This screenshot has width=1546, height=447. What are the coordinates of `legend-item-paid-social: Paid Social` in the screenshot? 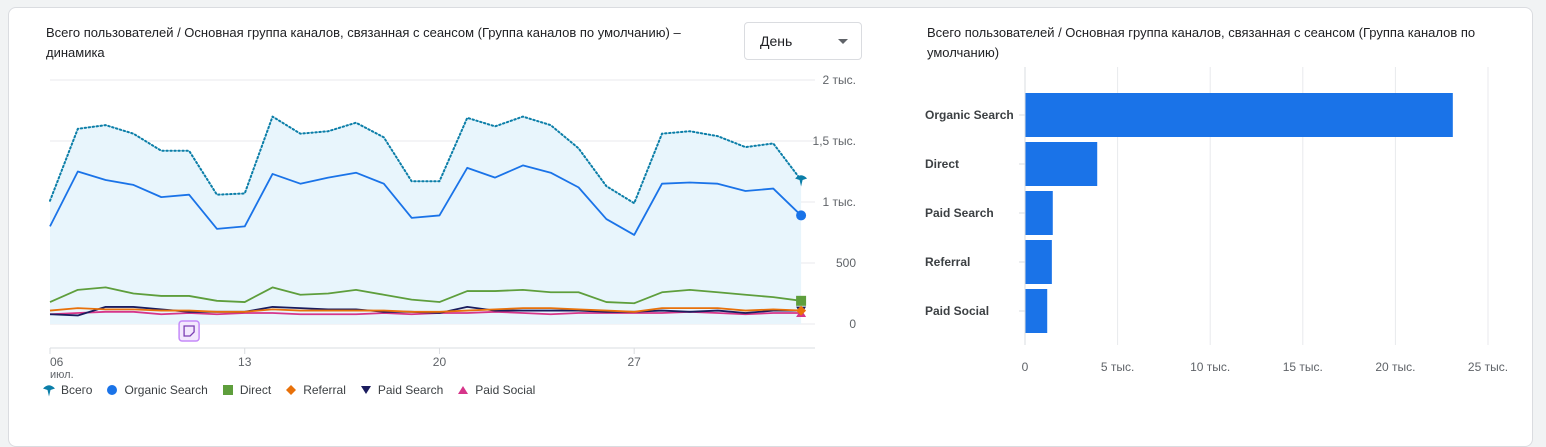 It's located at (495, 390).